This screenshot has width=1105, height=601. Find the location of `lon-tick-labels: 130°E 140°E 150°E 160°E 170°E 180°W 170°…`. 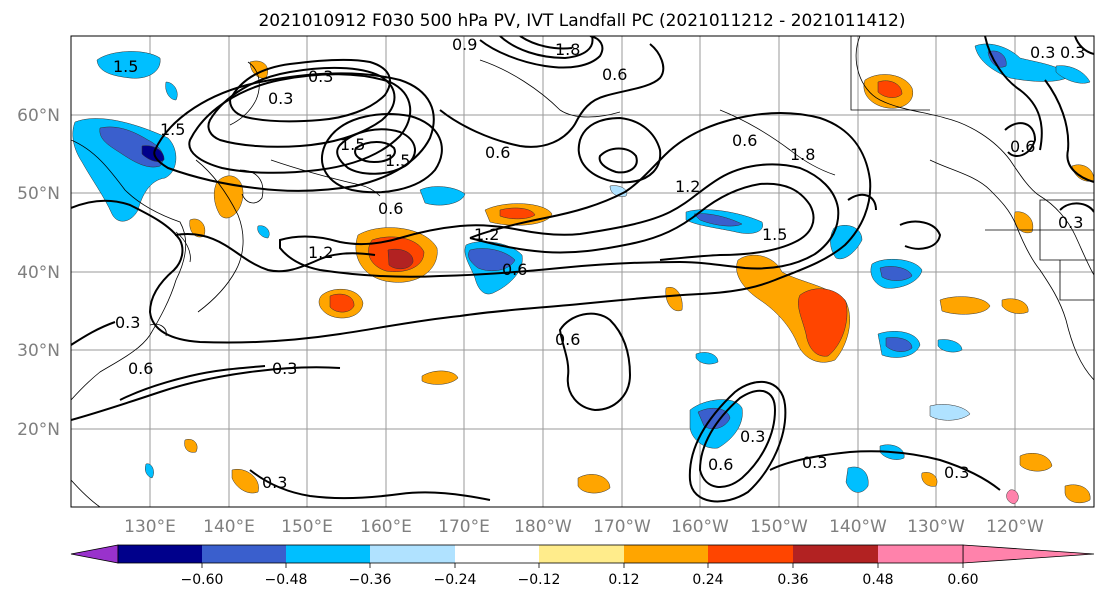

lon-tick-labels: 130°E 140°E 150°E 160°E 170°E 180°W 170°… is located at coordinates (584, 527).